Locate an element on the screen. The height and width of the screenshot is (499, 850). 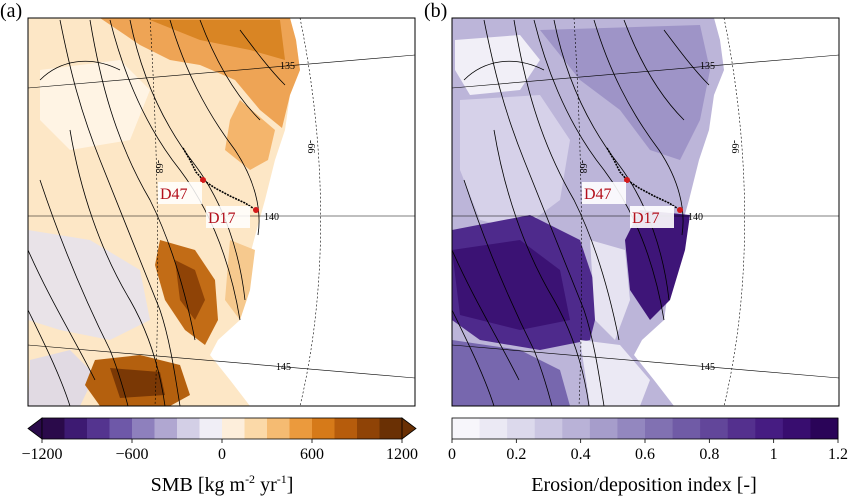
colorbar-b-tick-label: 0.6 is located at coordinates (645, 454).